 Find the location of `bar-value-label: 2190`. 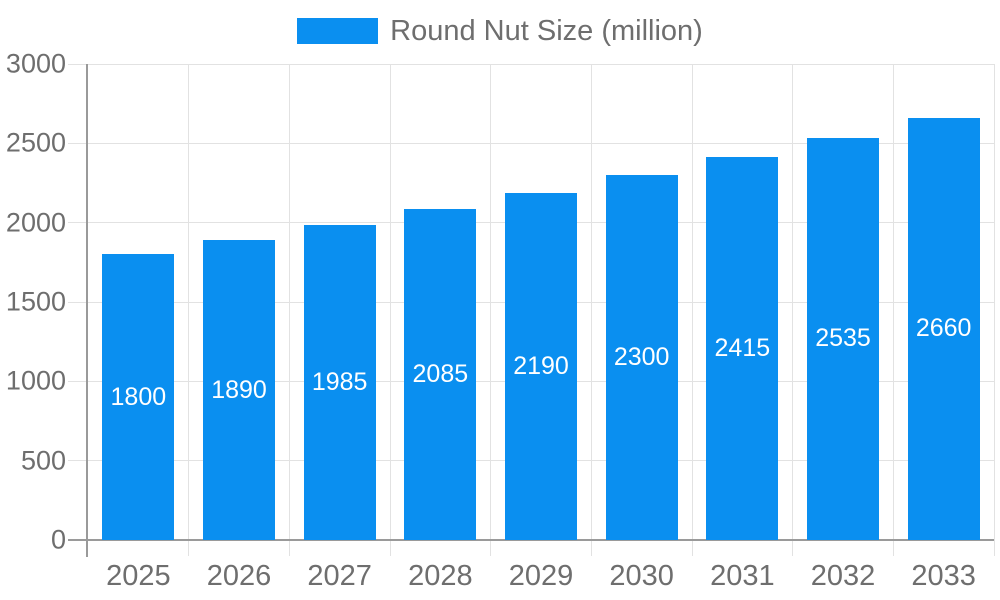

bar-value-label: 2190 is located at coordinates (541, 365).